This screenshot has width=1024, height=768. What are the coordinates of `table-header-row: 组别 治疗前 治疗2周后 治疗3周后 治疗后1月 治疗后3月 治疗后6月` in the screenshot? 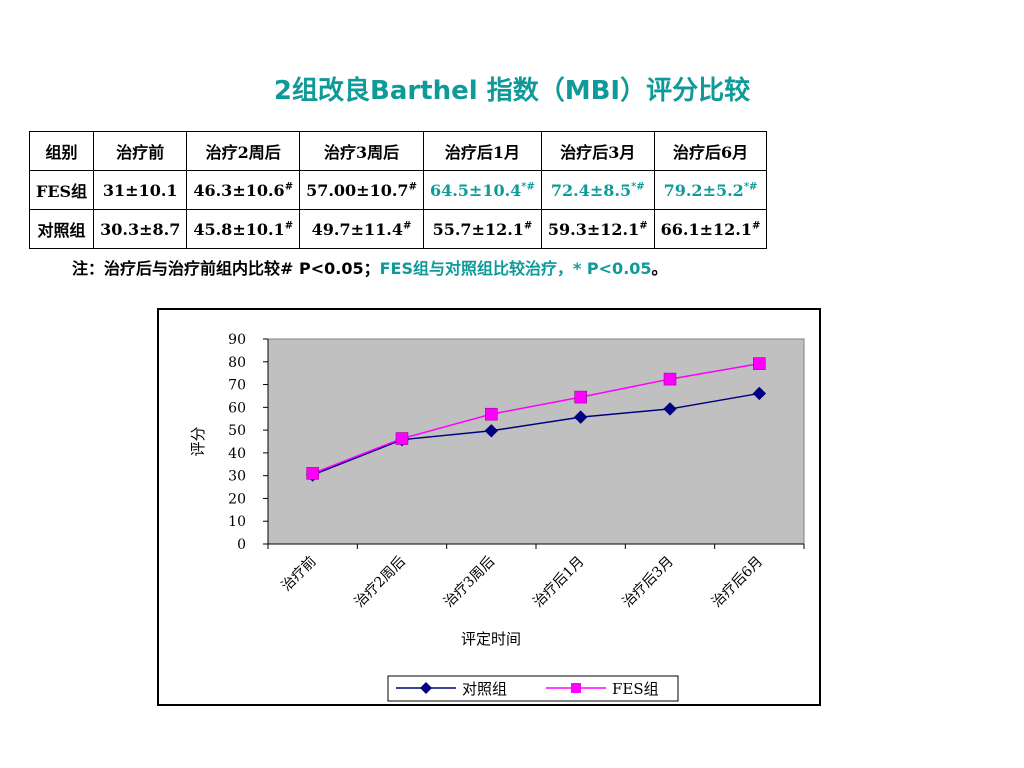 It's located at (398, 151).